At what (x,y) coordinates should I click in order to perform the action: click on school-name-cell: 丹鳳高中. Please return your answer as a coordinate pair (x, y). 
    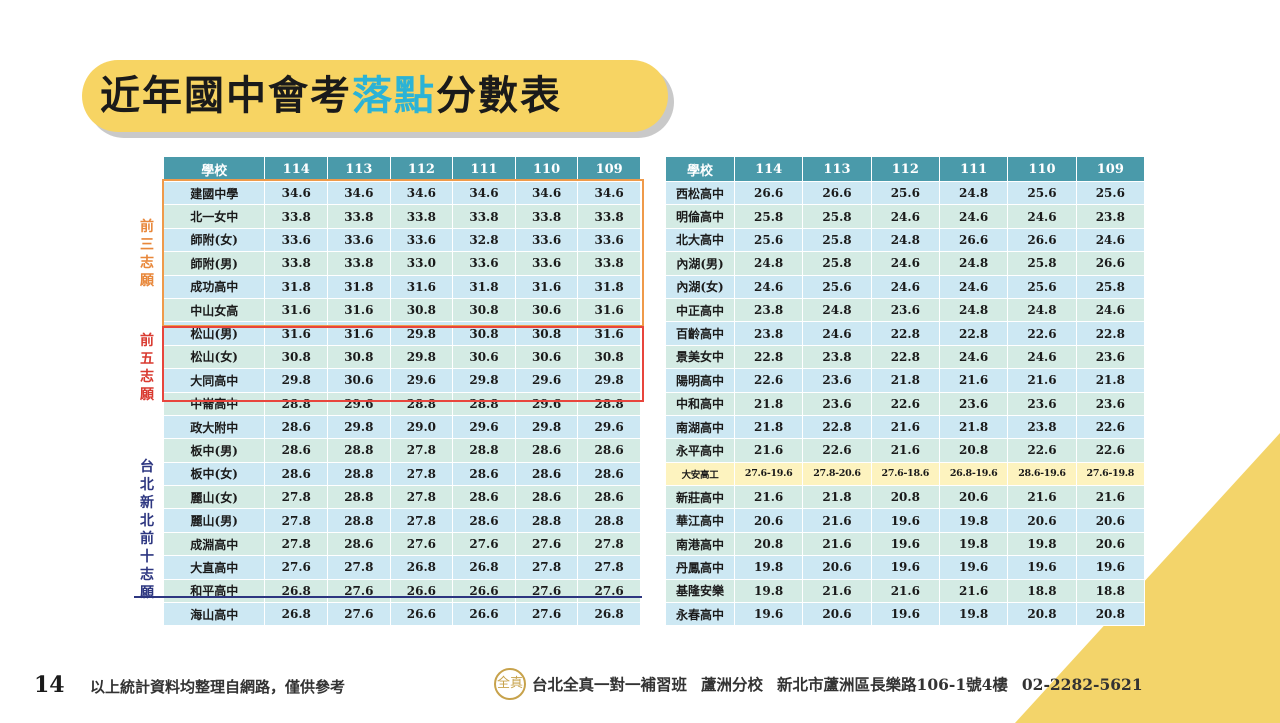
    Looking at the image, I should click on (700, 567).